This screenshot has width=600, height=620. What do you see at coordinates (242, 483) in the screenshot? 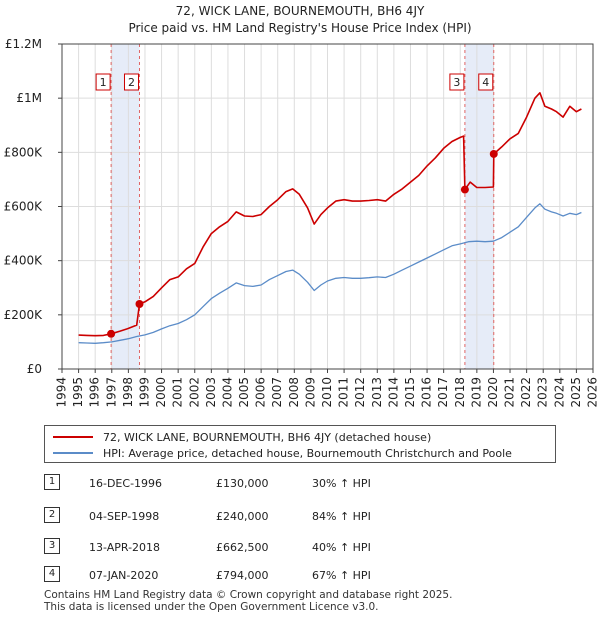
I see `sale-price: £130,000` at bounding box center [242, 483].